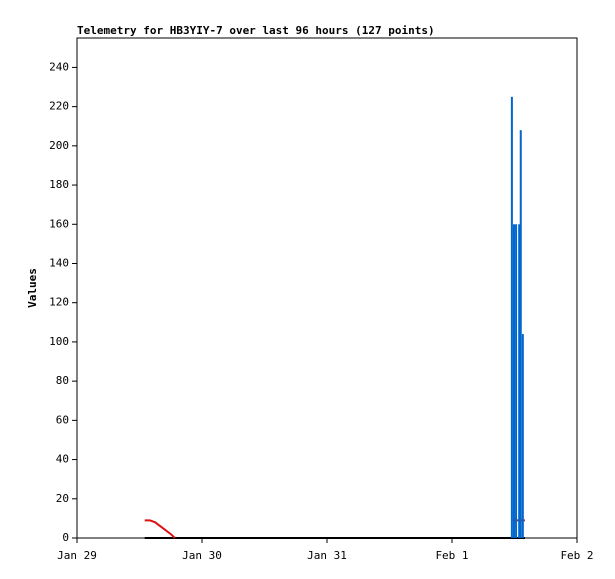  What do you see at coordinates (59, 106) in the screenshot?
I see `y-tick-label: 220` at bounding box center [59, 106].